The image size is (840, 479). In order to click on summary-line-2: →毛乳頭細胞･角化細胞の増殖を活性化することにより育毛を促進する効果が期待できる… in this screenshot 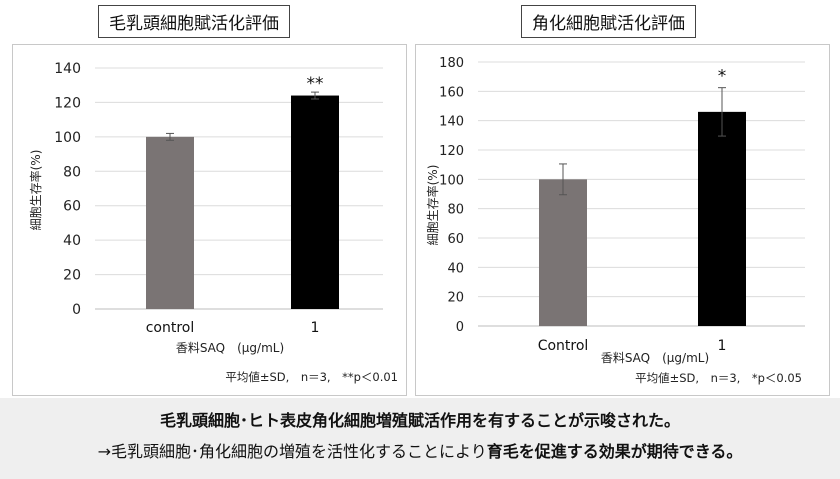, I will do `click(420, 450)`.